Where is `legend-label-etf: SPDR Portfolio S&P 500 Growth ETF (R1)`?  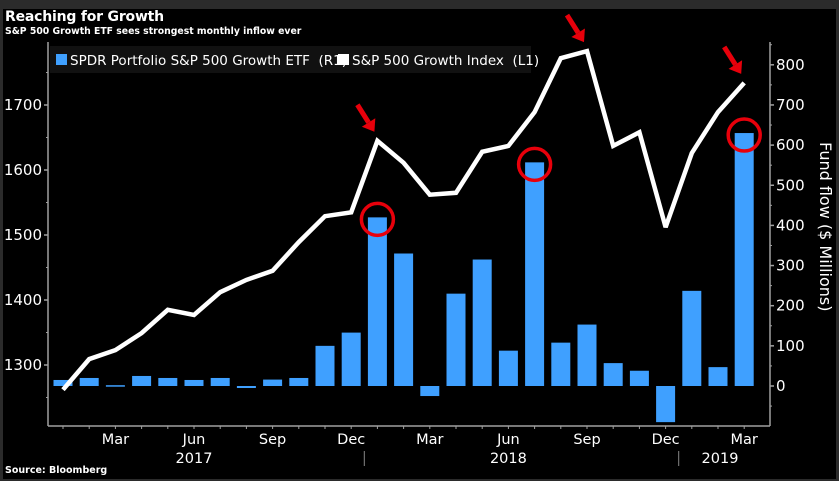
legend-label-etf: SPDR Portfolio S&P 500 Growth ETF (R1) is located at coordinates (208, 61).